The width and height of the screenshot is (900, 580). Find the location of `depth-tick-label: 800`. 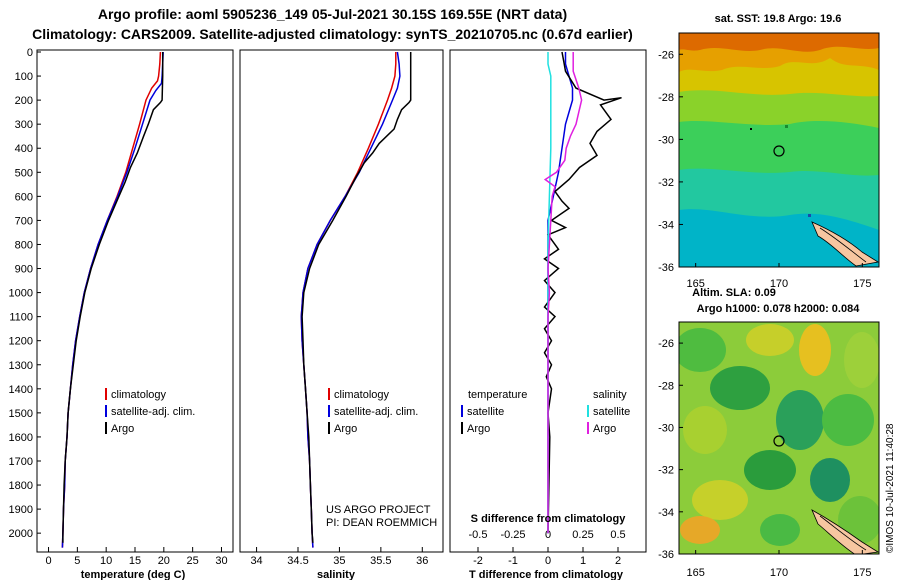

depth-tick-label: 800 is located at coordinates (24, 245).